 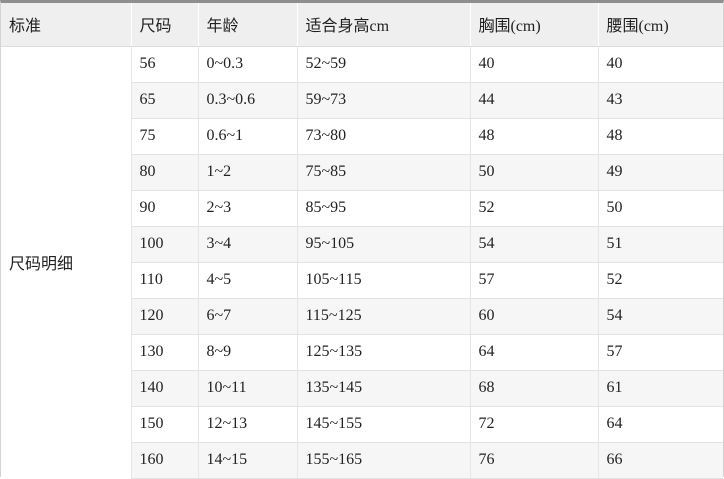 What do you see at coordinates (384, 424) in the screenshot?
I see `height-cell: 145~155` at bounding box center [384, 424].